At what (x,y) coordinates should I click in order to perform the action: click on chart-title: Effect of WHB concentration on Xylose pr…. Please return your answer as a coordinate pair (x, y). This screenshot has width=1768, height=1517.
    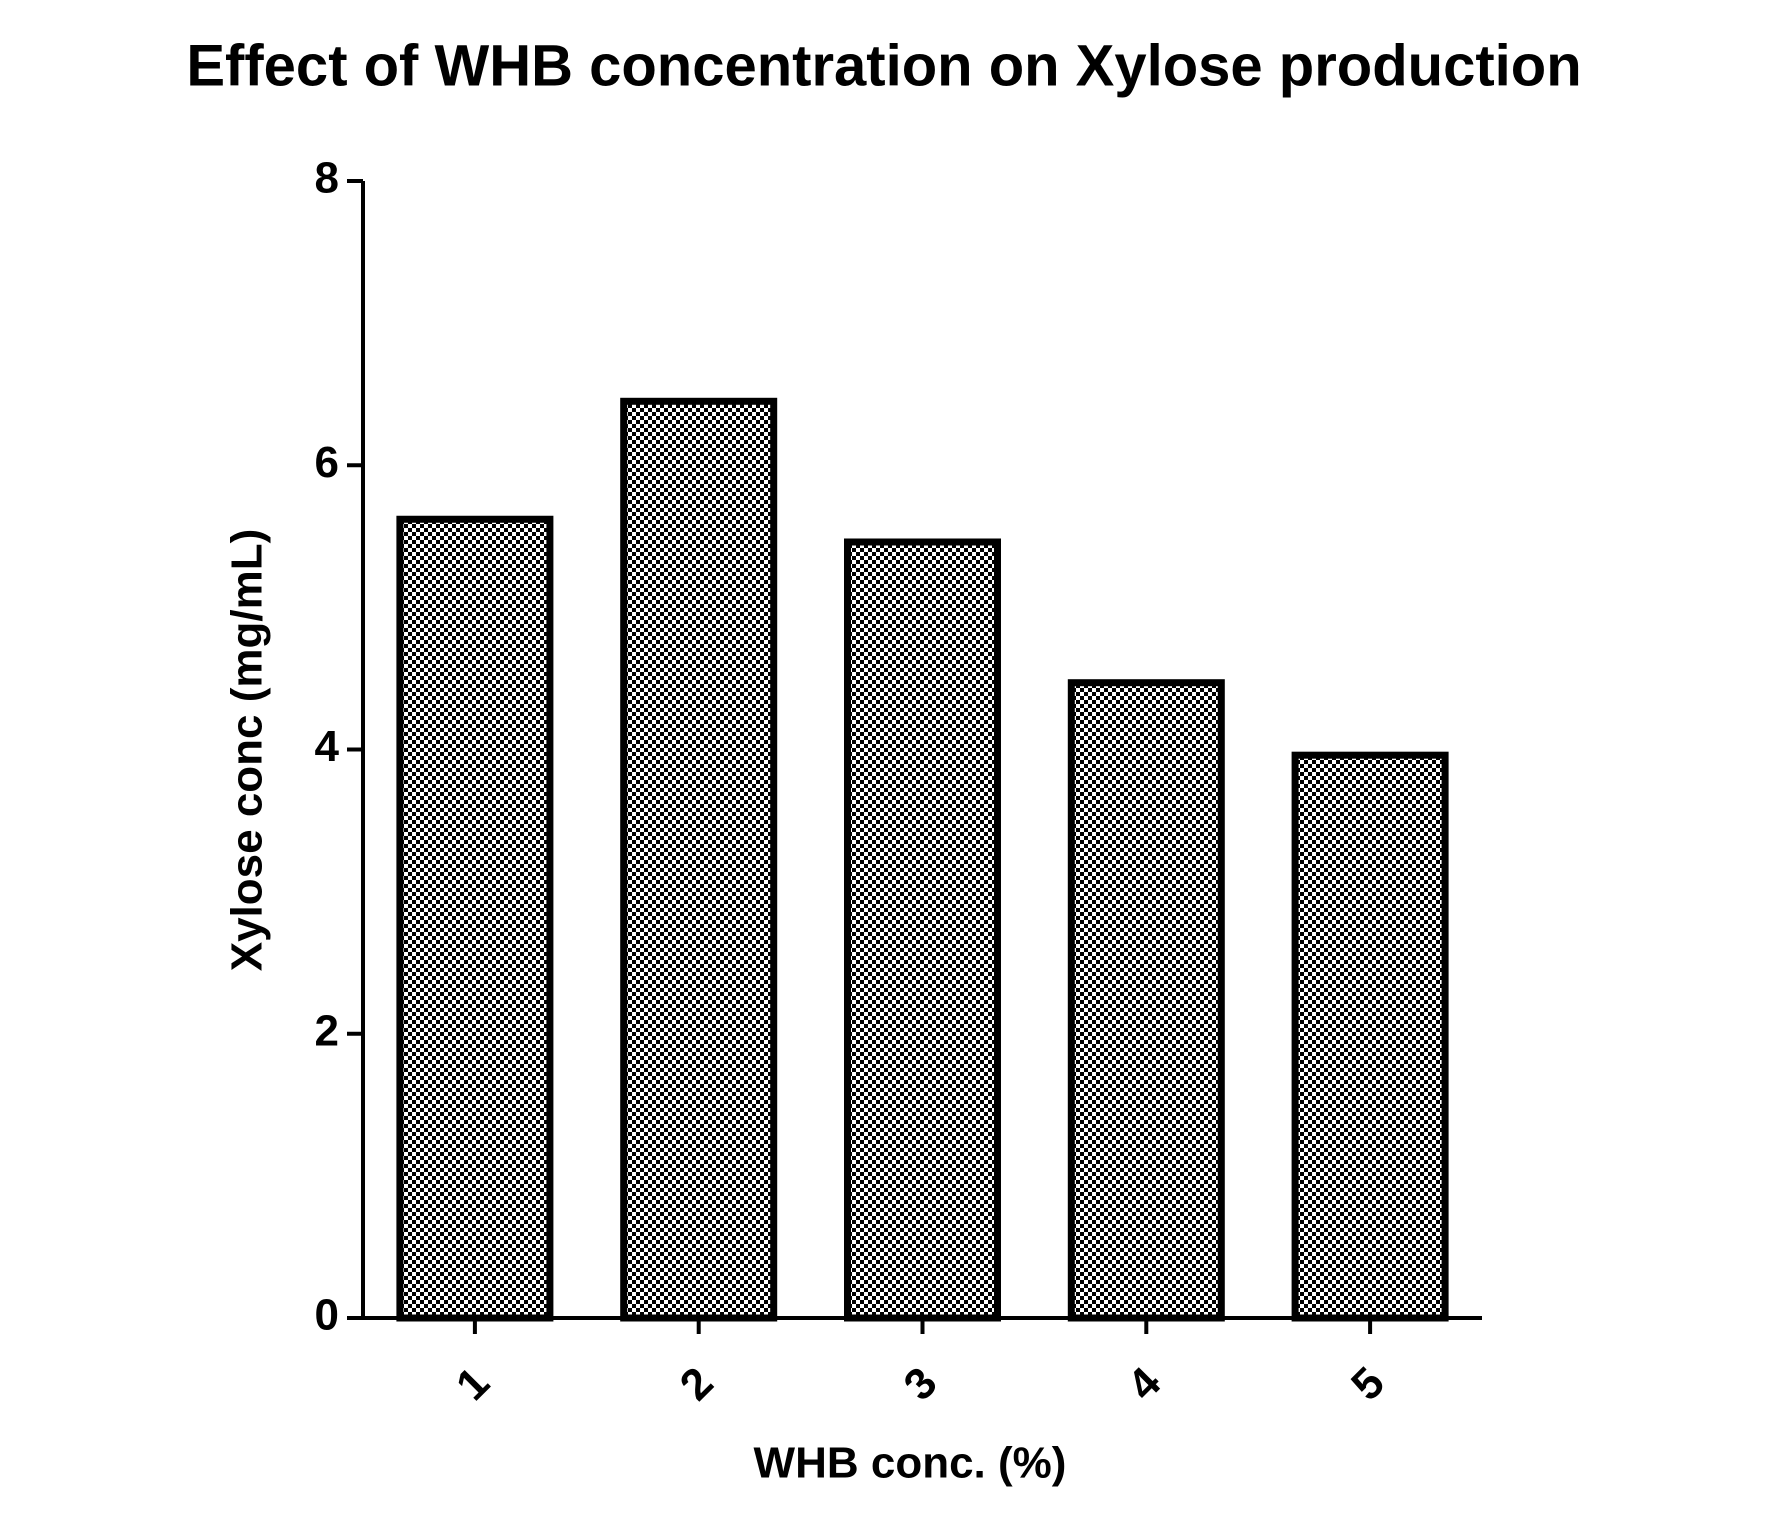
    Looking at the image, I should click on (883, 65).